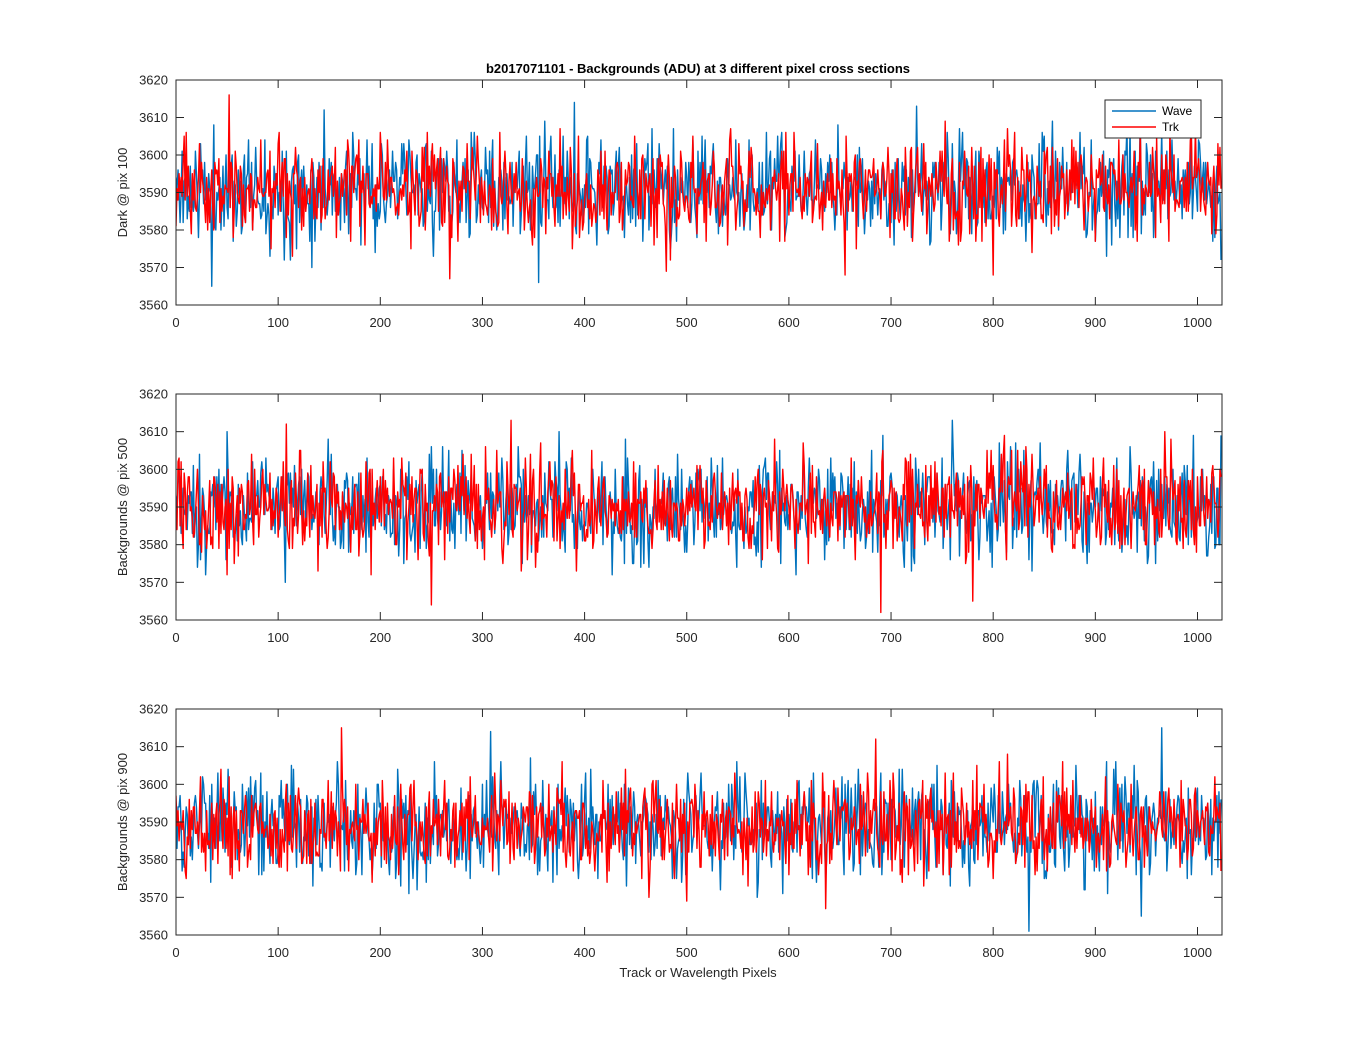 This screenshot has height=1050, width=1350. Describe the element at coordinates (122, 193) in the screenshot. I see `y-axis-label: Dark @ pix 100` at that location.